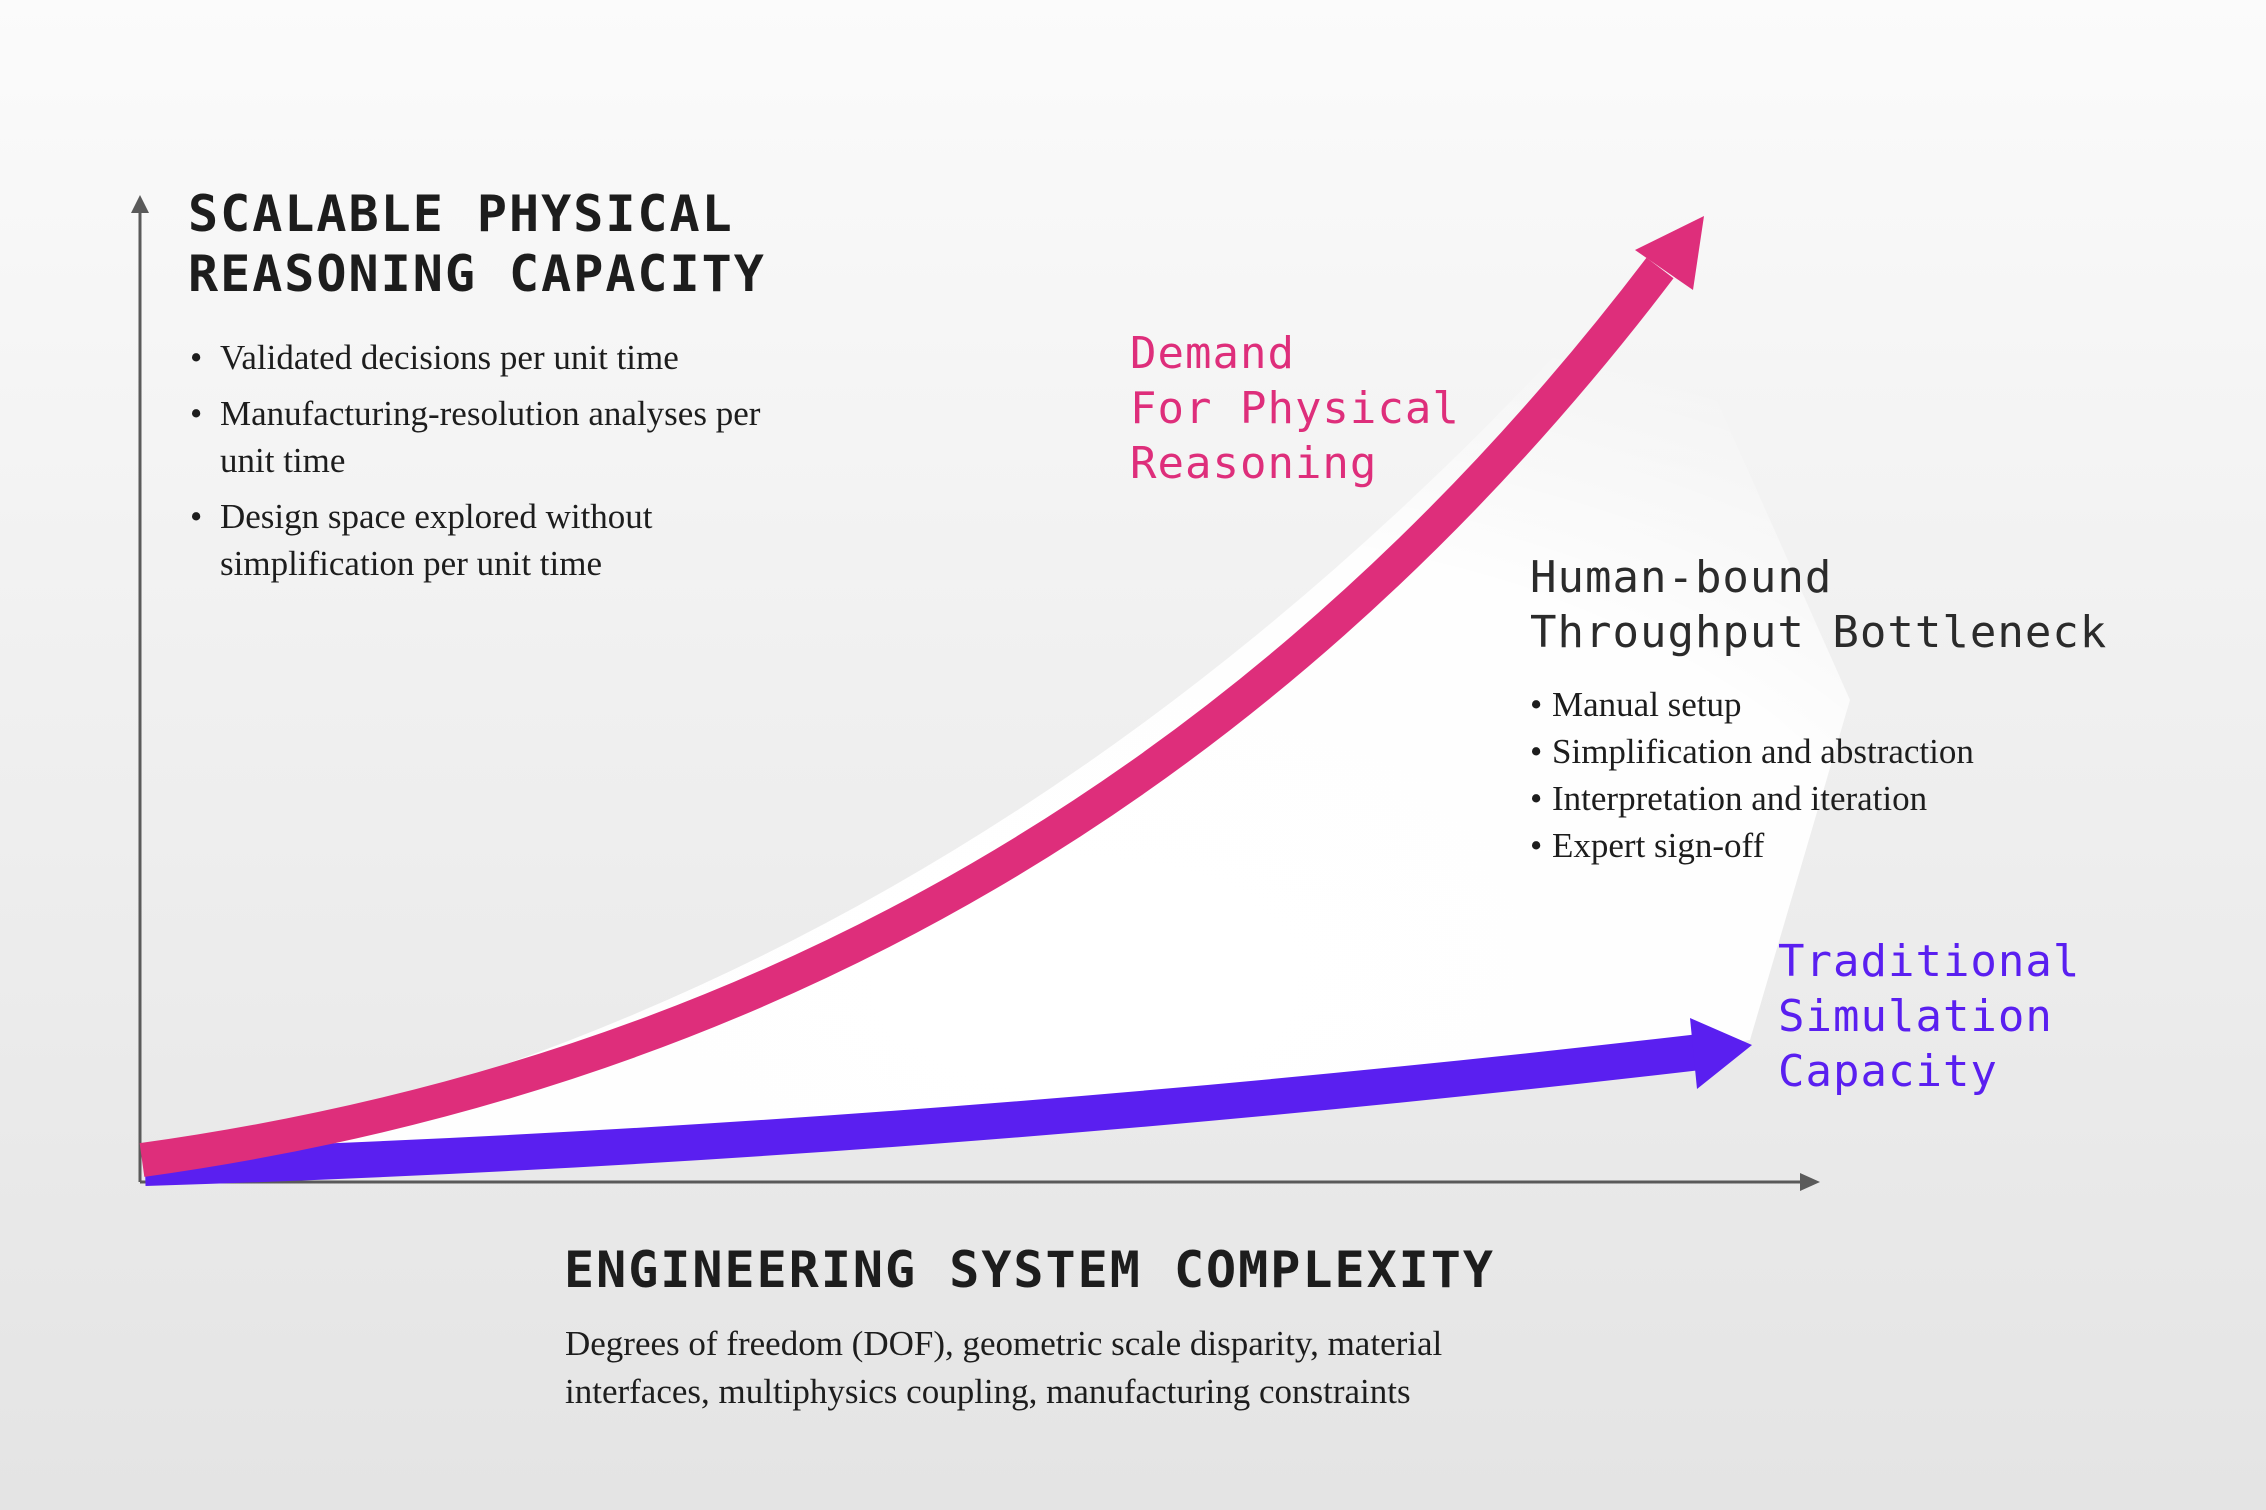 The width and height of the screenshot is (2266, 1510). What do you see at coordinates (1850, 845) in the screenshot?
I see `bottleneck-bullet: Expert sign-off` at bounding box center [1850, 845].